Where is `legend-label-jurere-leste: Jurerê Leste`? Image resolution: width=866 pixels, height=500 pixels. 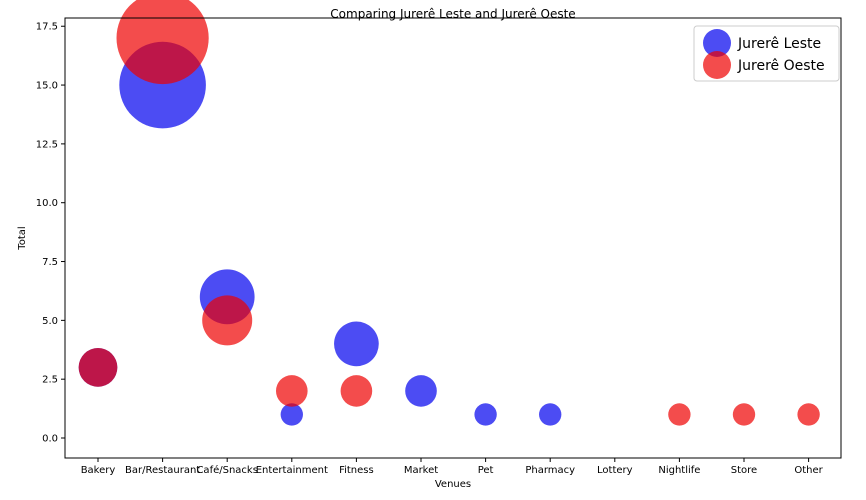 legend-label-jurere-leste: Jurerê Leste is located at coordinates (779, 44).